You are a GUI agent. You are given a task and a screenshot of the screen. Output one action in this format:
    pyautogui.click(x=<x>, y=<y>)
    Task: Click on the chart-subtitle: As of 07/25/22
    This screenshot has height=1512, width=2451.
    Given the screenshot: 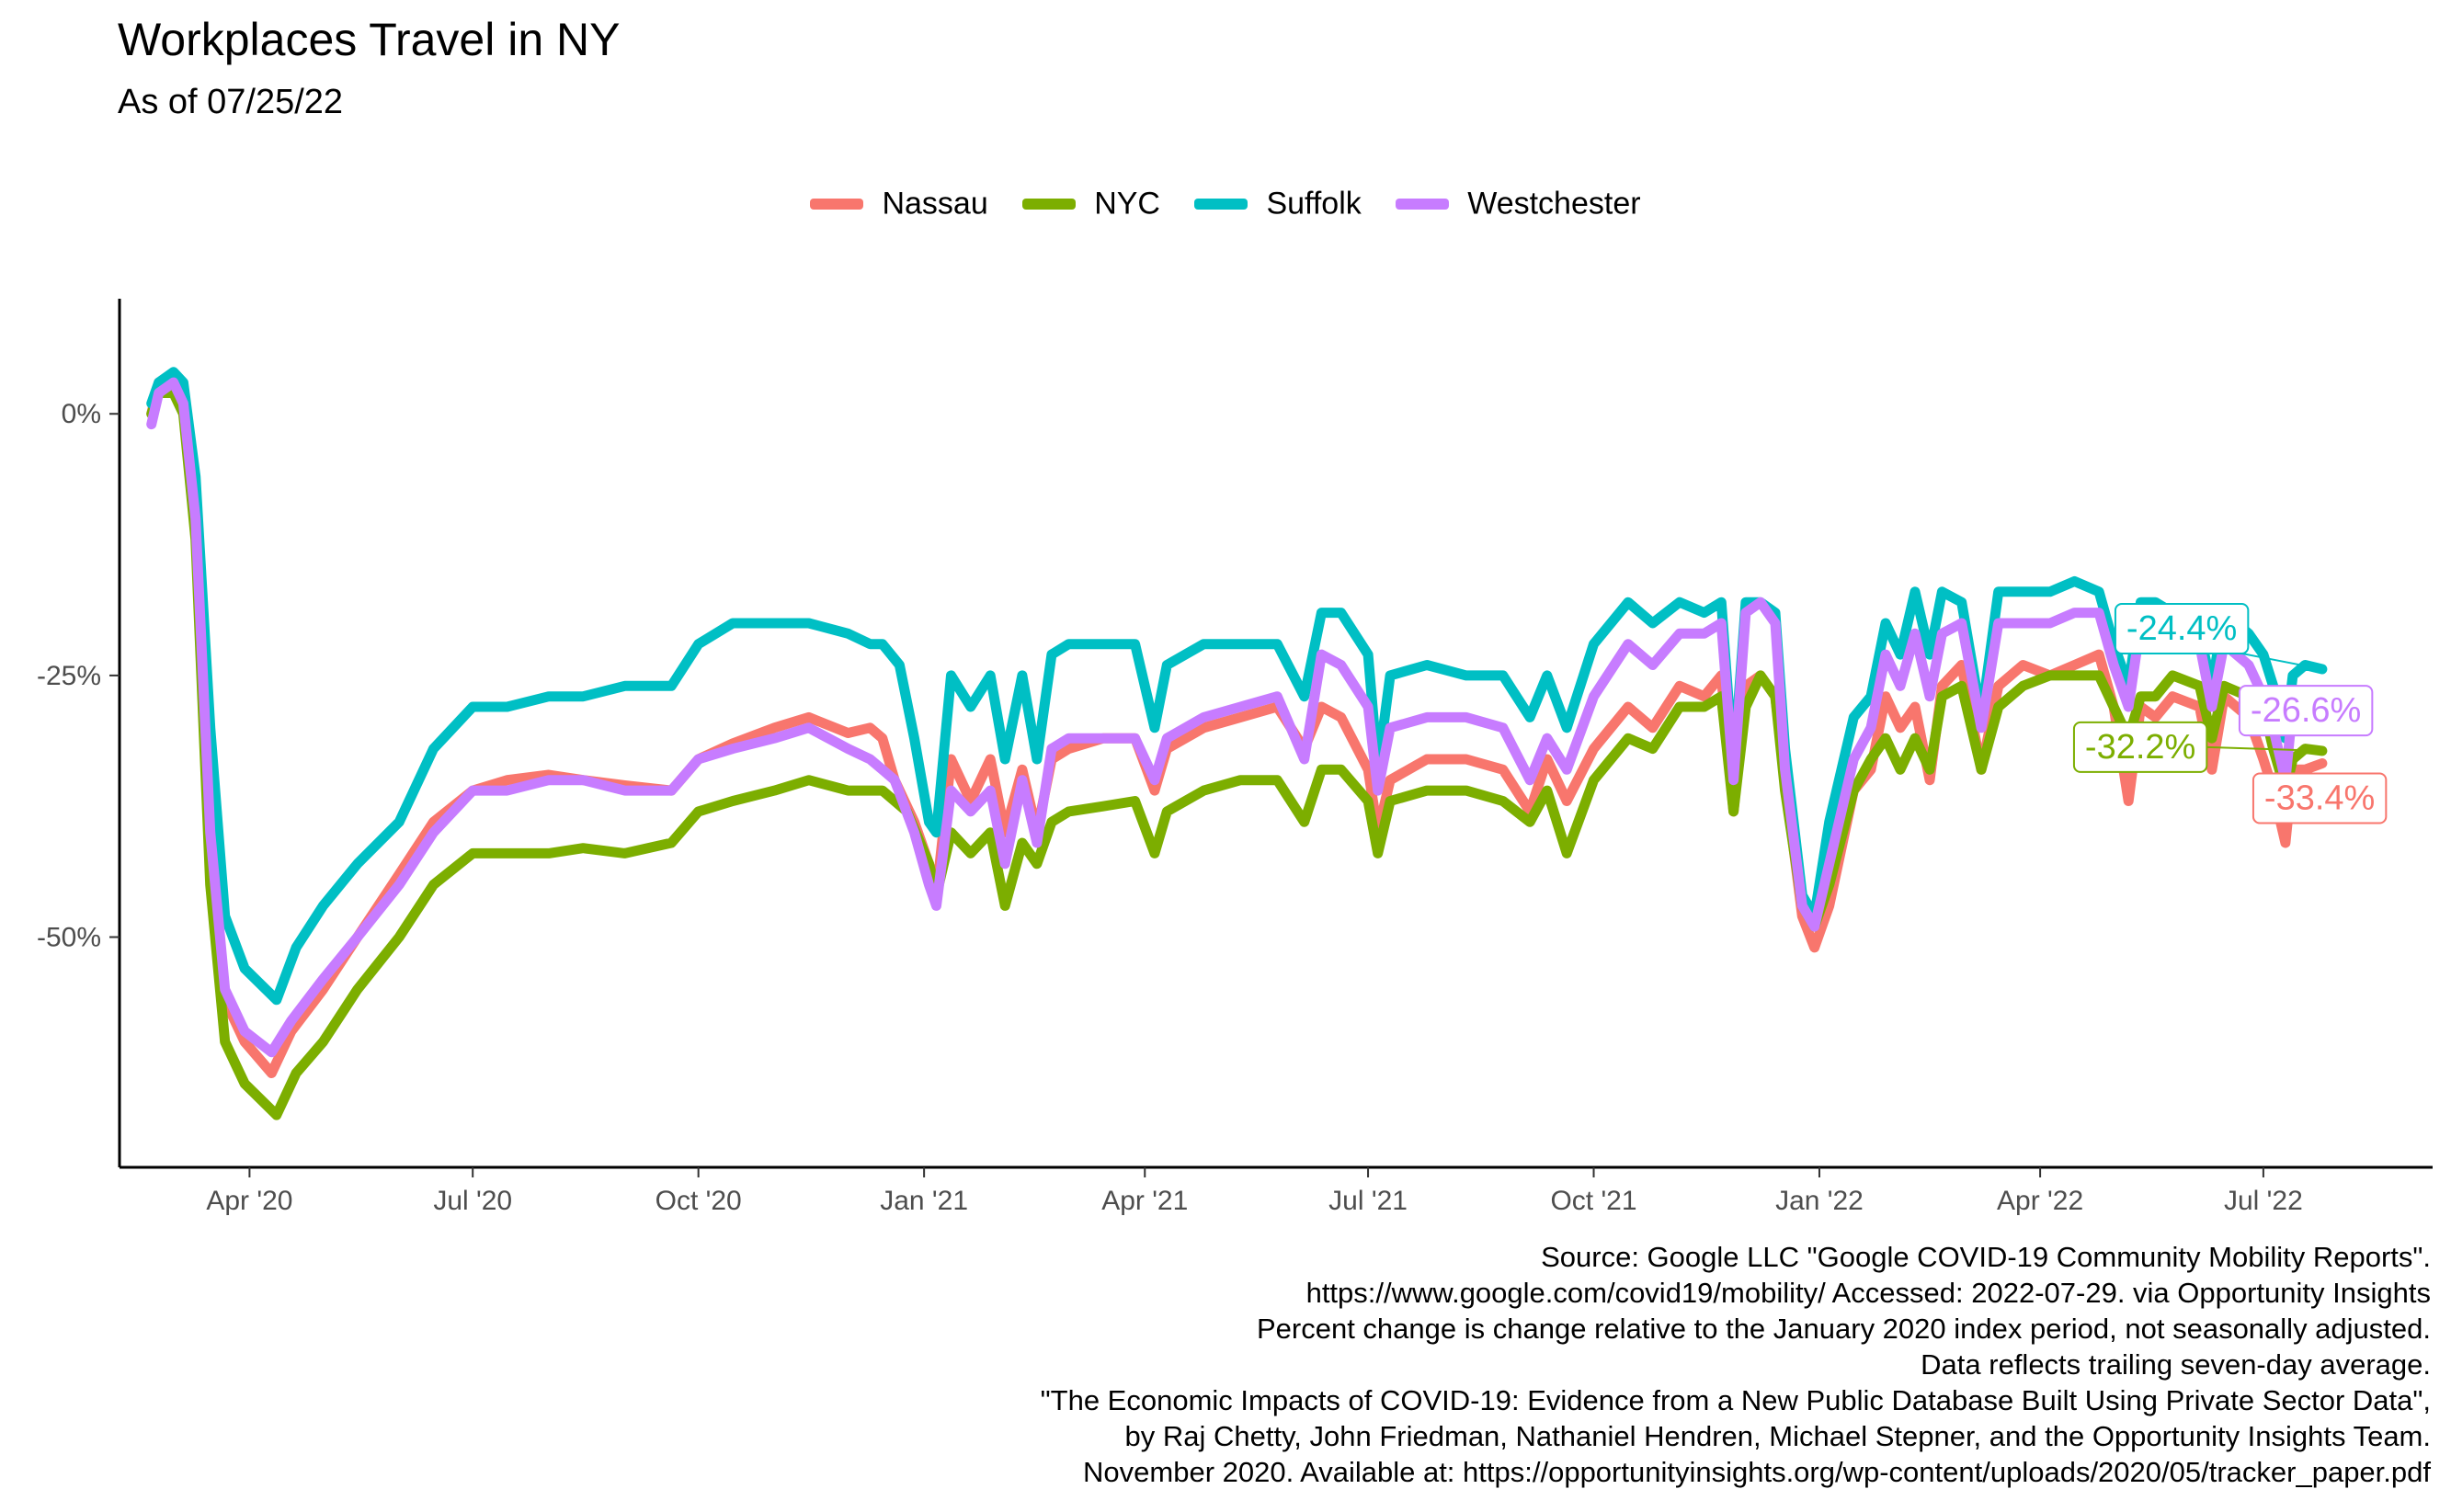 What is the action you would take?
    pyautogui.click(x=231, y=102)
    